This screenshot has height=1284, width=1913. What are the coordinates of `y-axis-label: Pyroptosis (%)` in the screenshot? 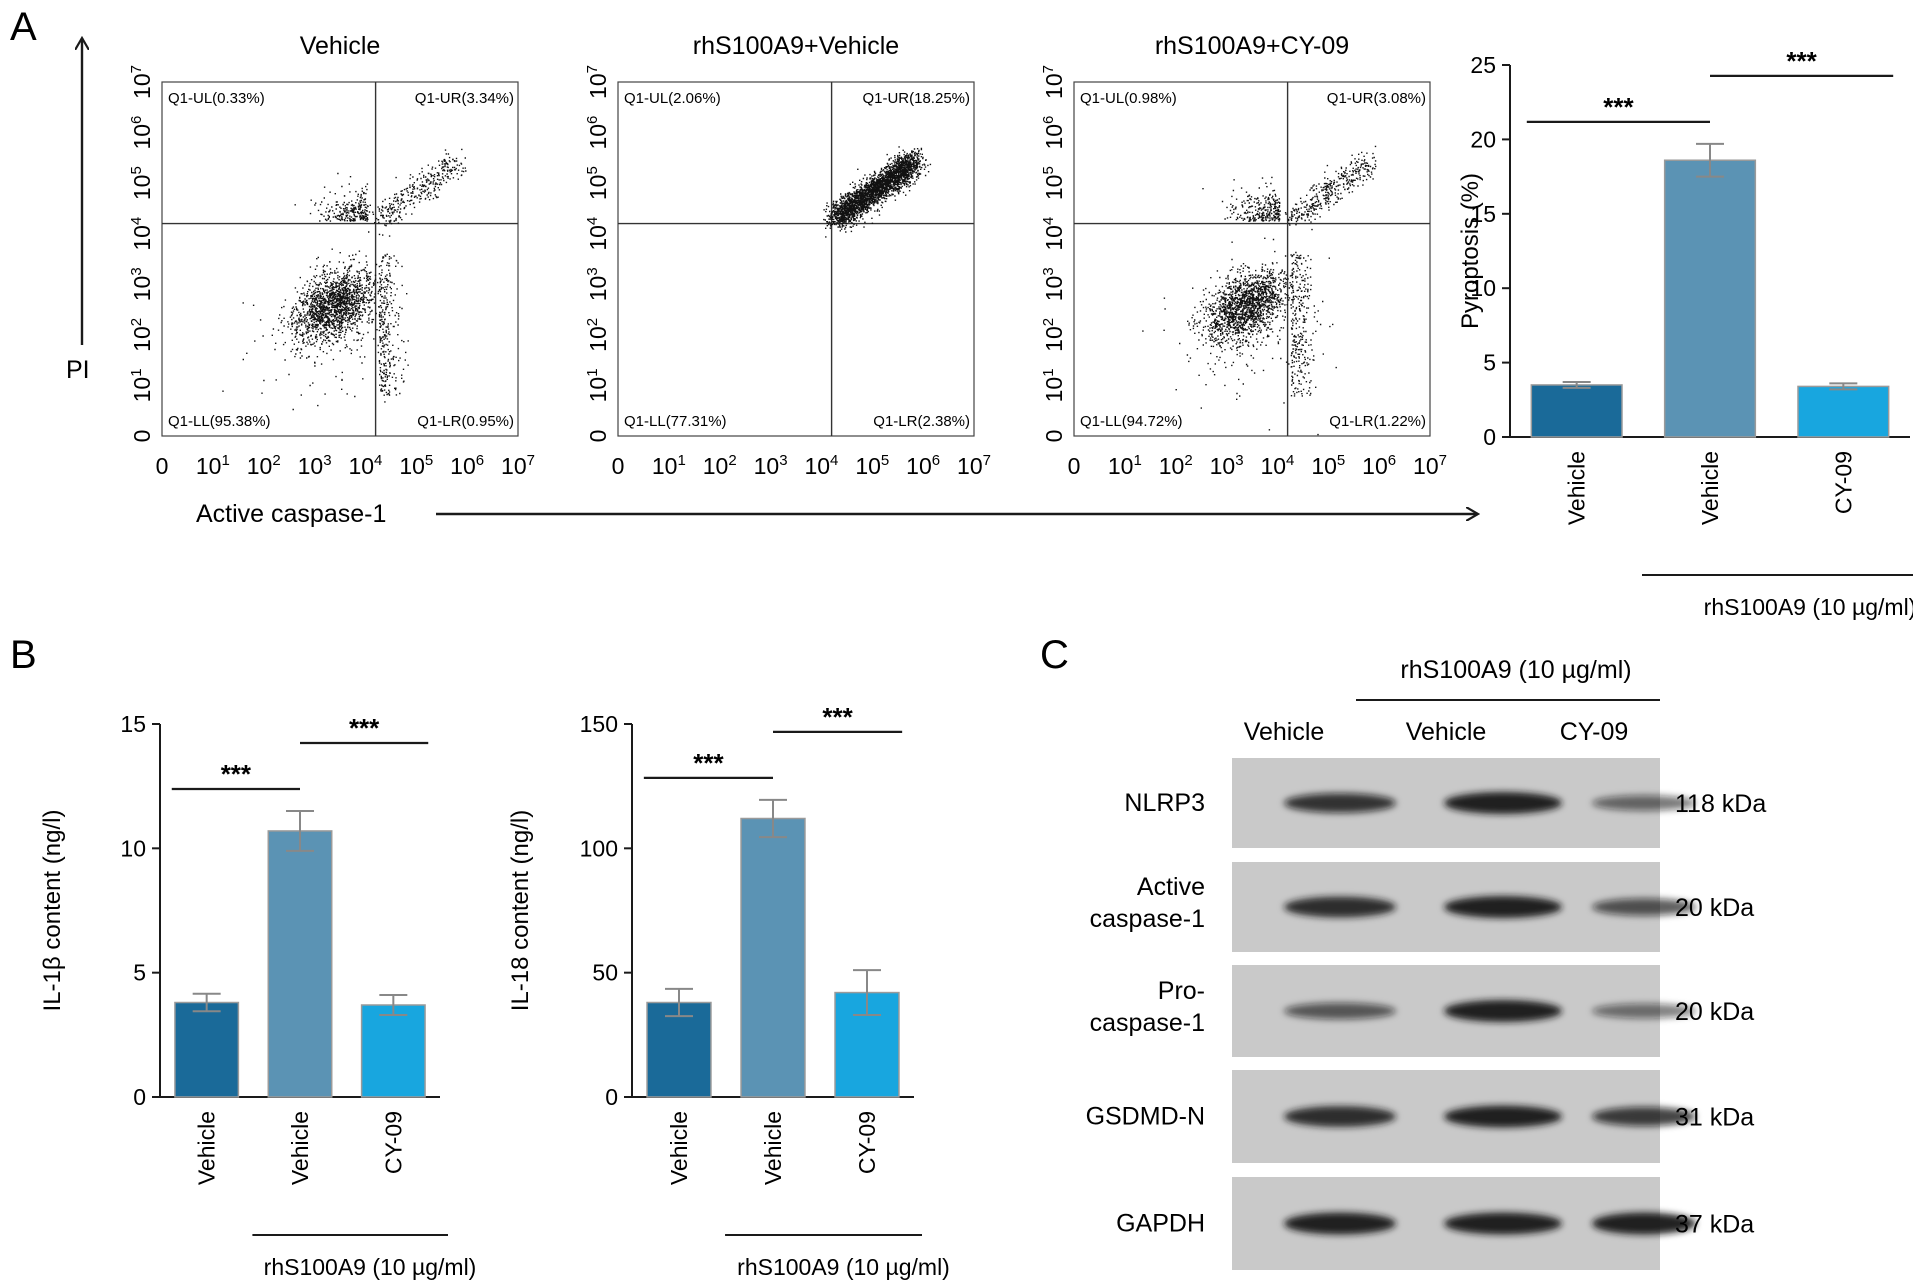 It's located at (1470, 251).